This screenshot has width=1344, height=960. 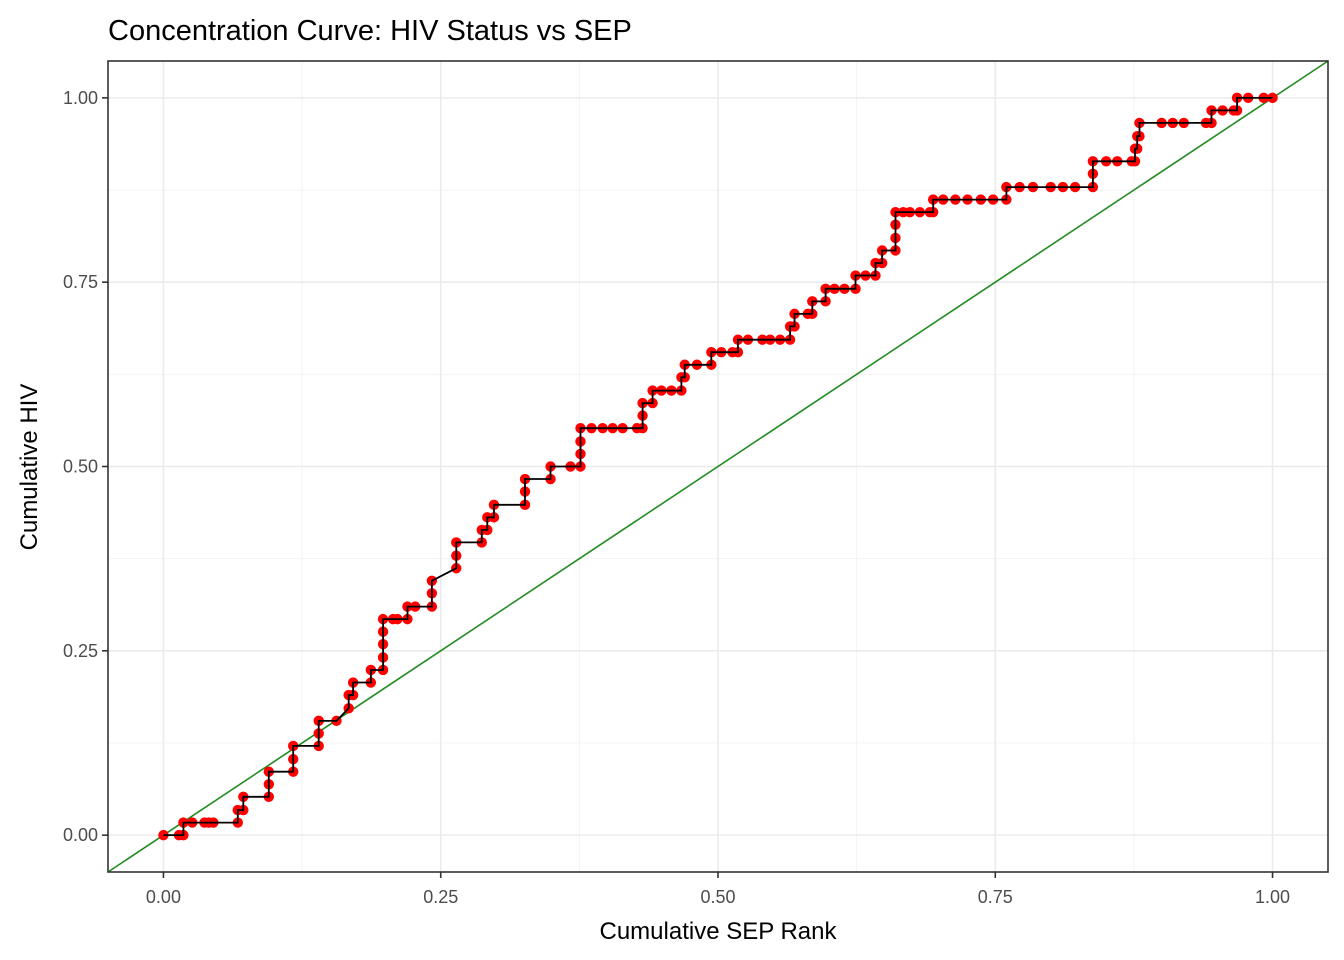 I want to click on y-axis: 0.00 0.25 0.50 0.75 1.00, so click(x=85, y=466).